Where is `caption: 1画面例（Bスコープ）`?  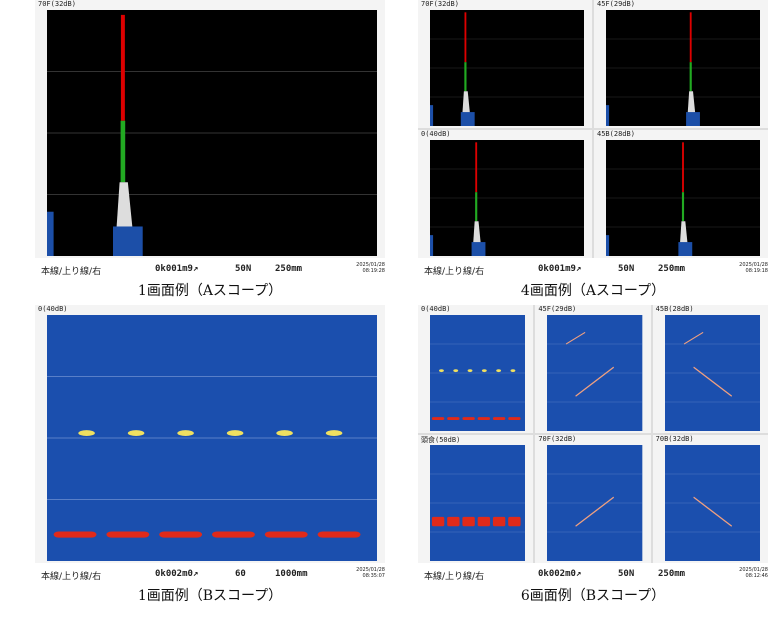
caption: 1画面例（Bスコープ） is located at coordinates (210, 596).